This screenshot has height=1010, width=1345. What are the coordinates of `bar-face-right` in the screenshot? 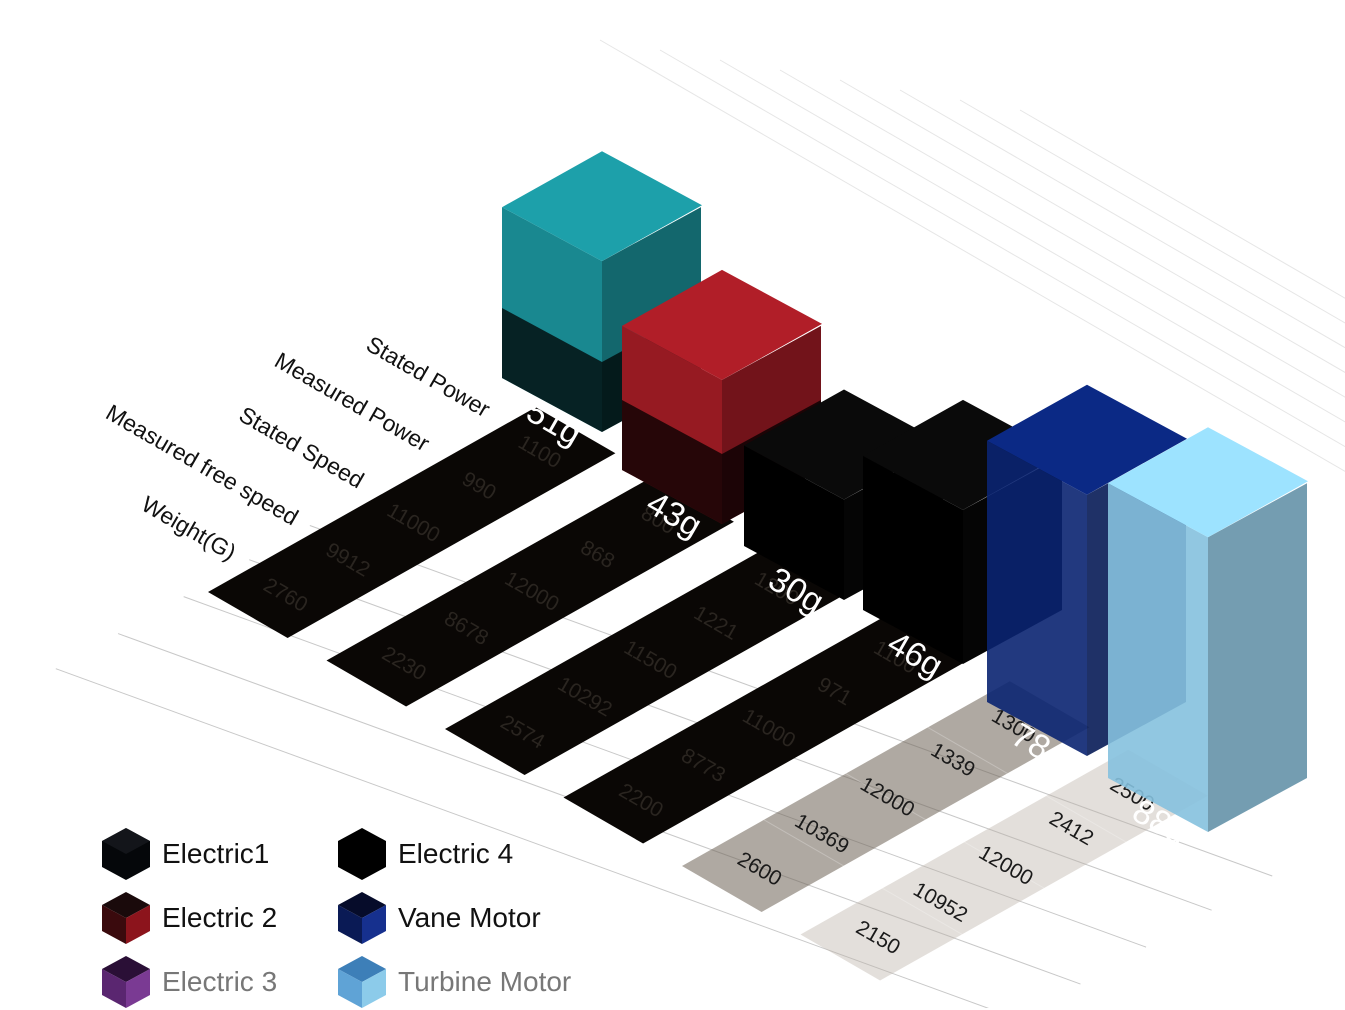 It's located at (1257, 657).